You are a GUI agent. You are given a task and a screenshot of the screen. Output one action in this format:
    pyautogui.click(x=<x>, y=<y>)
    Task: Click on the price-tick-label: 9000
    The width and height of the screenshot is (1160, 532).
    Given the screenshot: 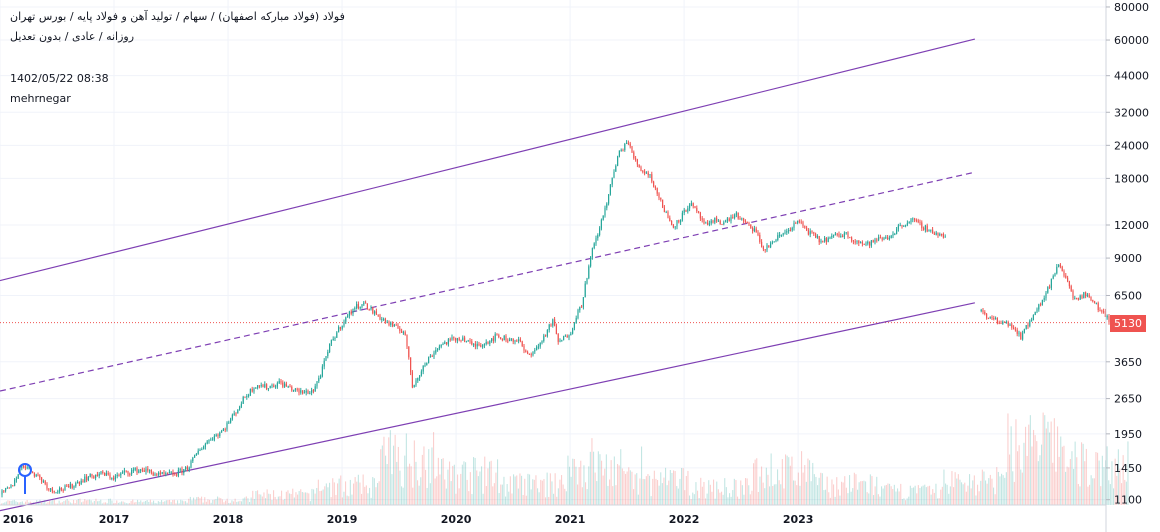 What is the action you would take?
    pyautogui.click(x=1128, y=258)
    